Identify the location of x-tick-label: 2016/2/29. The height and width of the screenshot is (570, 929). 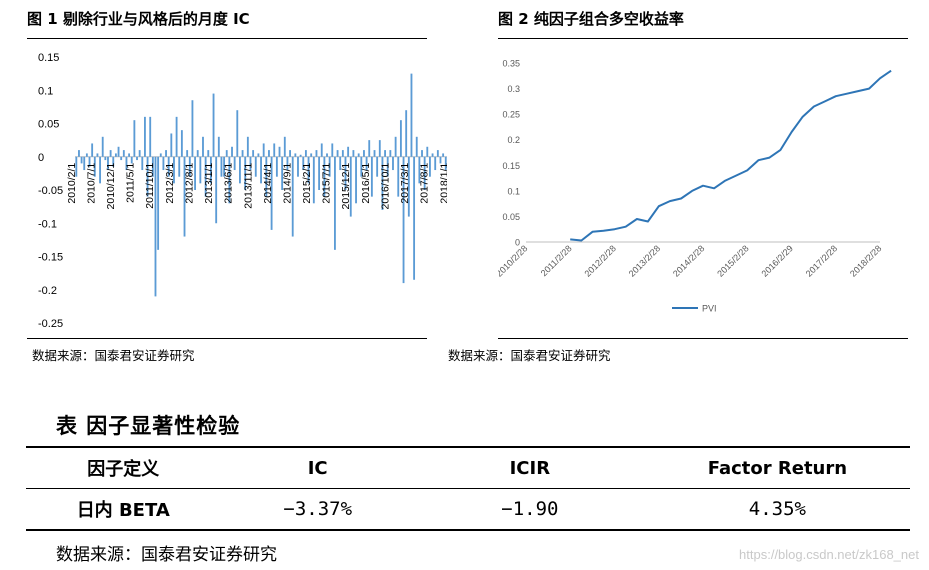
(777, 260).